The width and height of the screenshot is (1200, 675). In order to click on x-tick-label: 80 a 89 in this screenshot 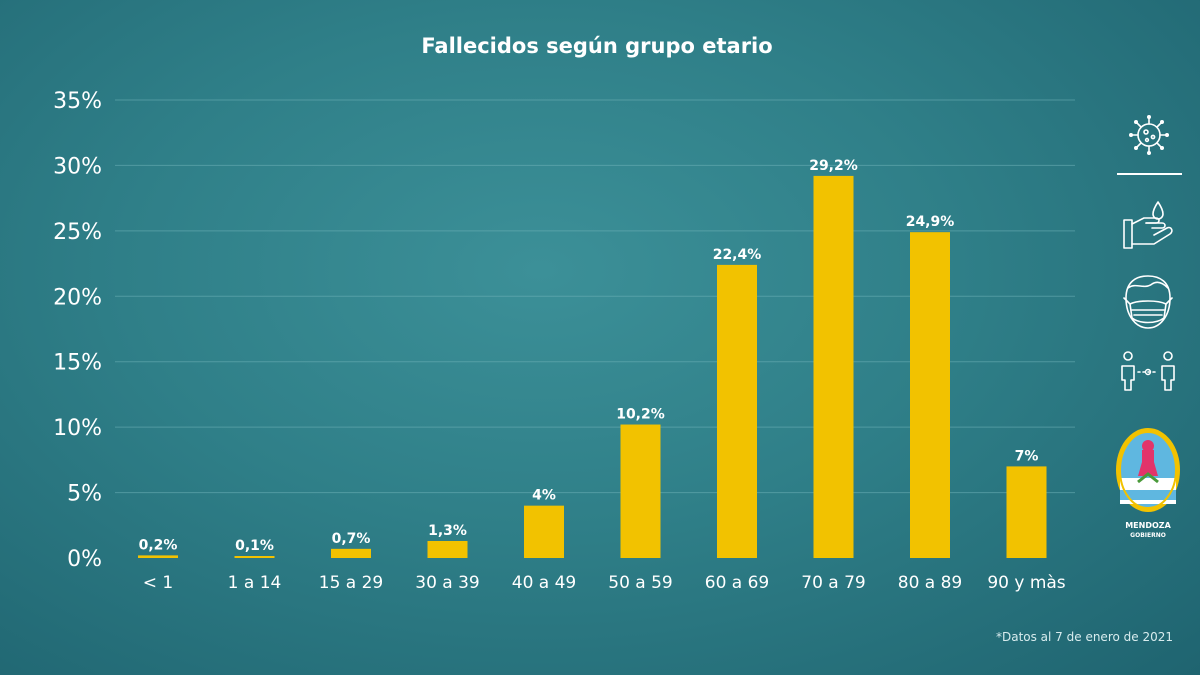, I will do `click(930, 583)`.